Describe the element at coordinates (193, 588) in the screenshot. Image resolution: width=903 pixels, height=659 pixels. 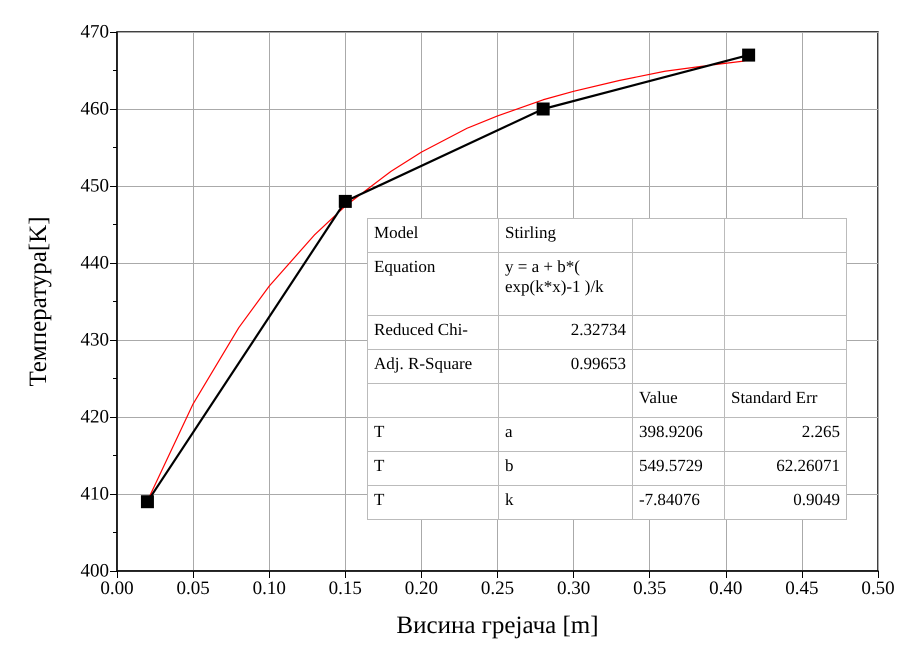
I see `x-tick-label: 0.05` at that location.